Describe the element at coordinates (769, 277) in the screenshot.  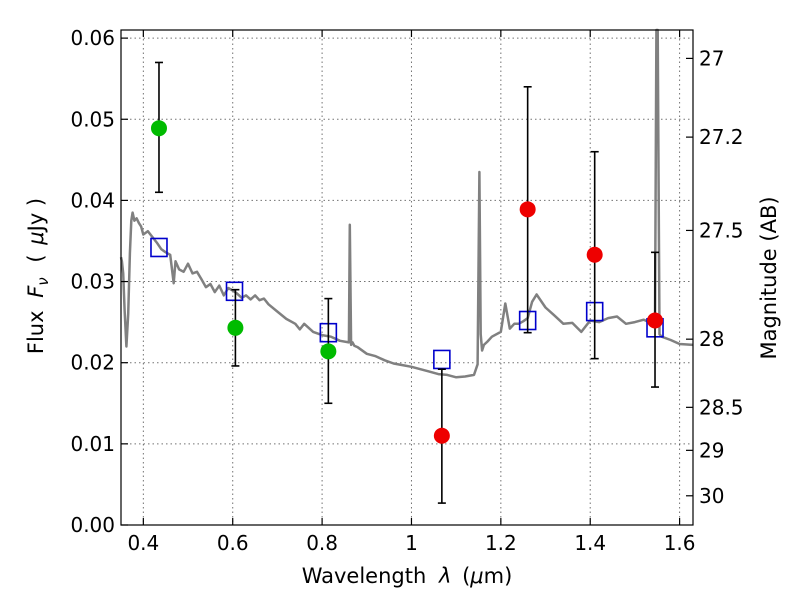
I see `right-axis-title: Magnitude (AB)` at that location.